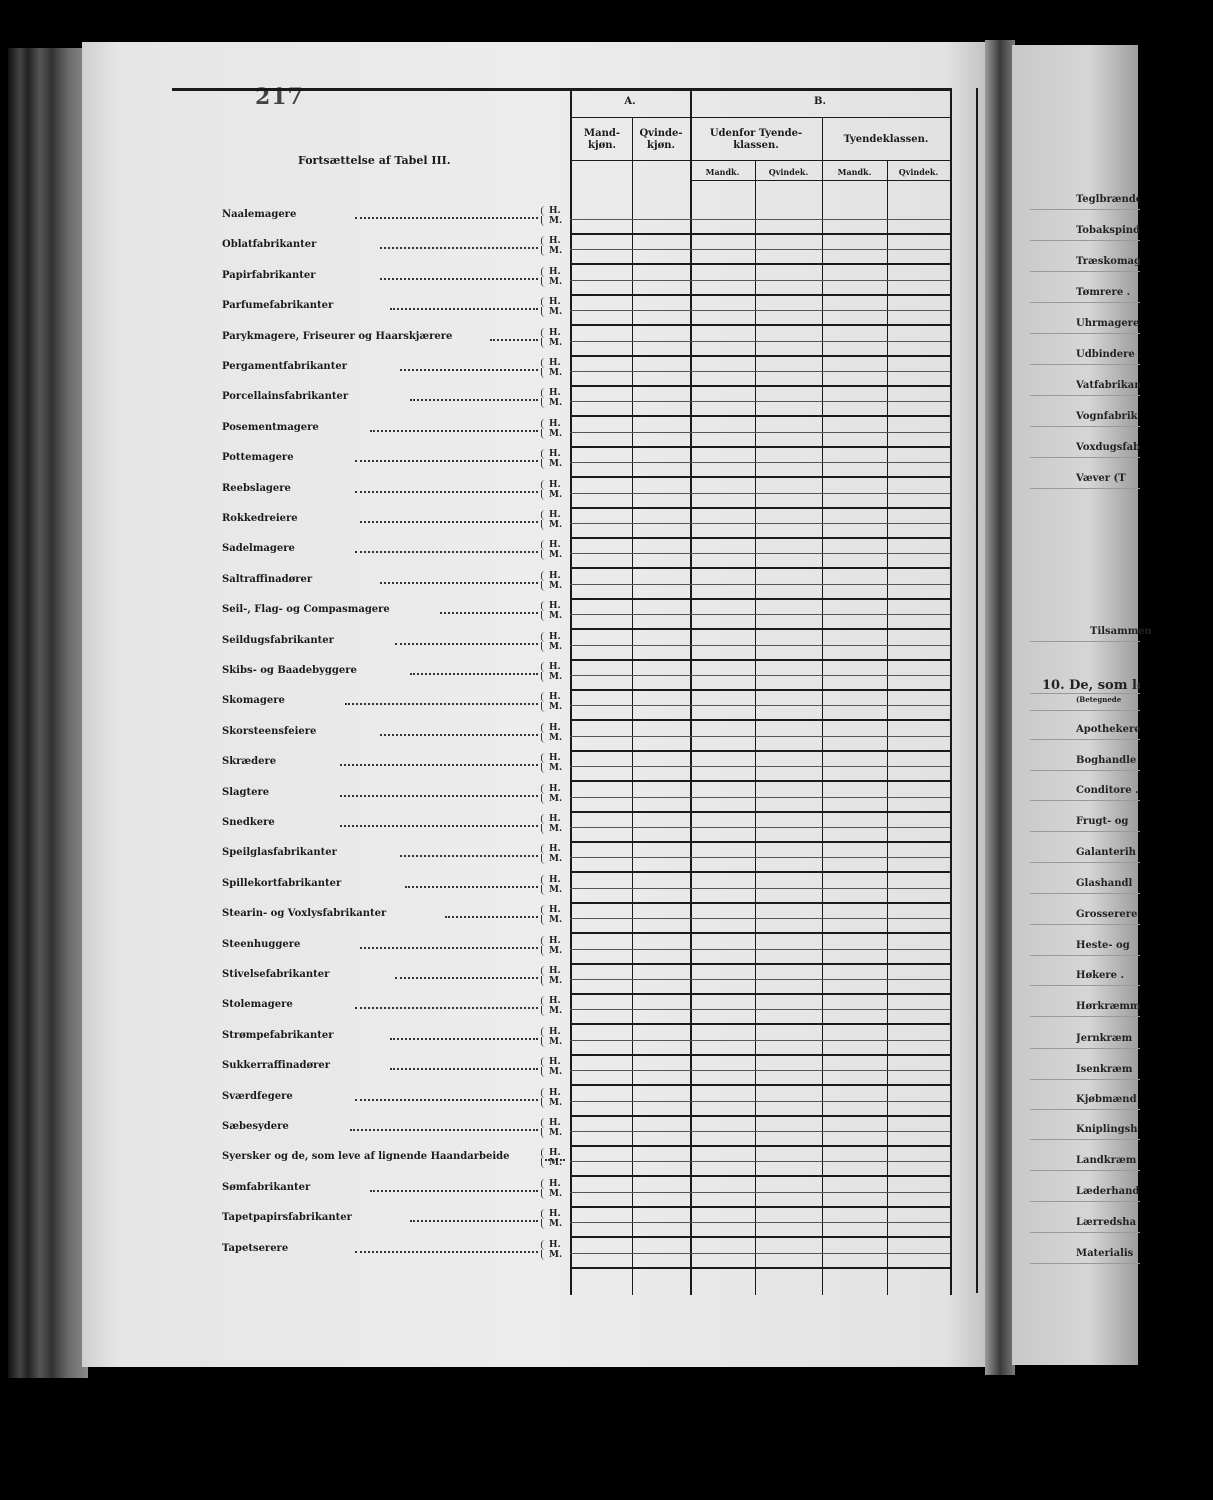  I want to click on occupation-label: Snedkere, so click(248, 822).